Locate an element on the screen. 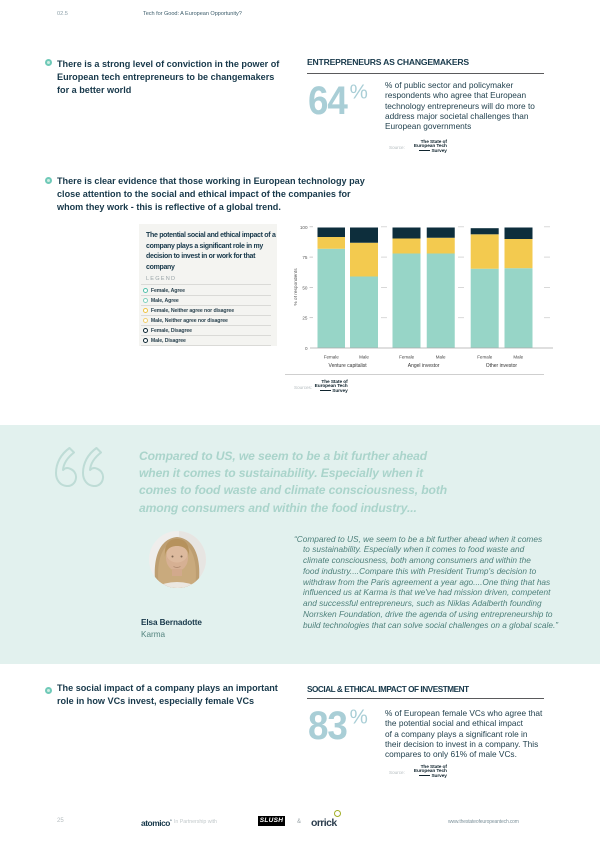  svg-text: 50 is located at coordinates (305, 287).